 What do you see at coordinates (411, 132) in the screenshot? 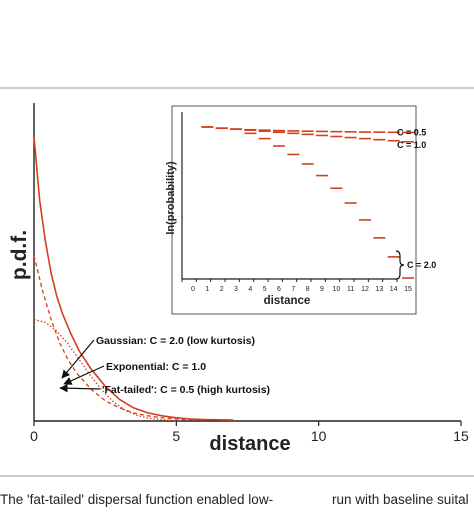
I see `inset-series-label: C = 0.5` at bounding box center [411, 132].